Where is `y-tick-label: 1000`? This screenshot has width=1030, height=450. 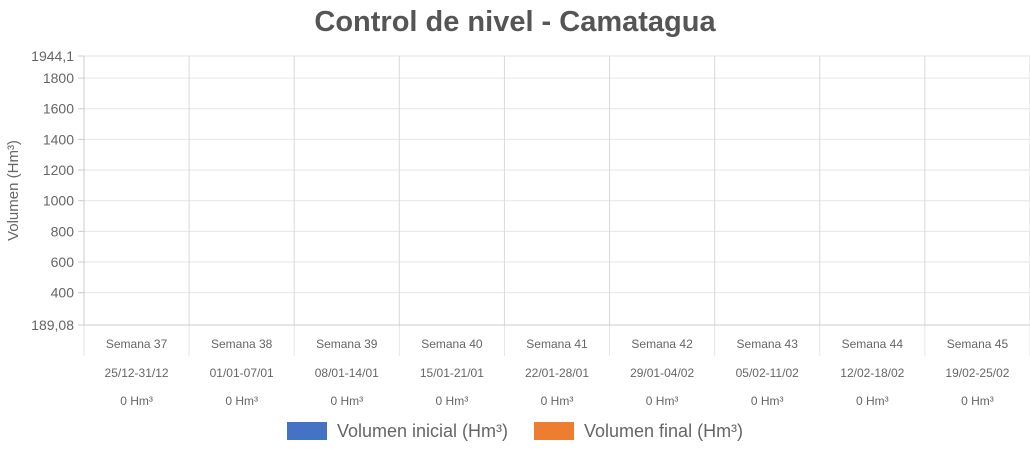
y-tick-label: 1000 is located at coordinates (58, 201).